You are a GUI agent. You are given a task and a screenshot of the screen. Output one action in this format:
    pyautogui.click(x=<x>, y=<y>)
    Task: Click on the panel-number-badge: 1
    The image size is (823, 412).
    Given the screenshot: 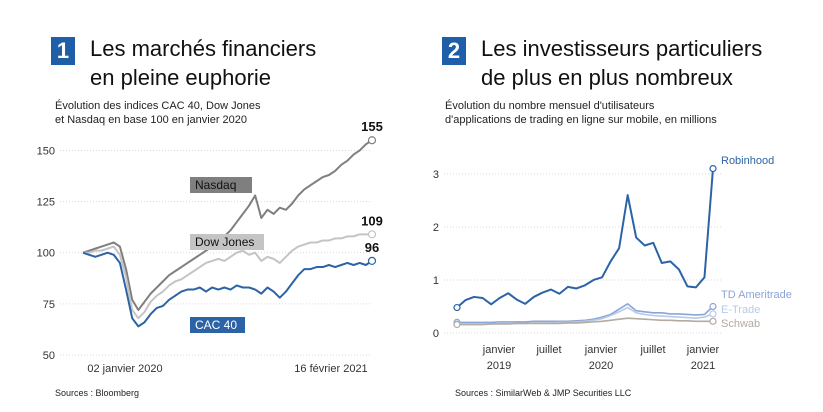 What is the action you would take?
    pyautogui.click(x=63, y=51)
    